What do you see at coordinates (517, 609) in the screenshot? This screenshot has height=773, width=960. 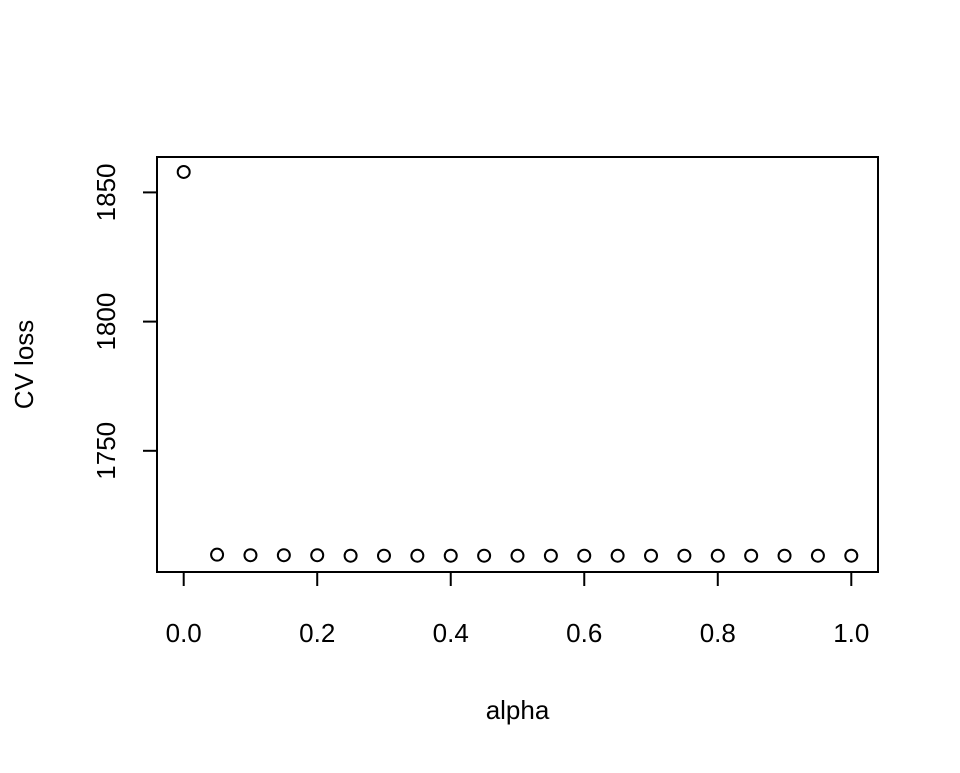 I see `x-axis: 0.0 0.2 0.4 0.6 0.8 1.0` at bounding box center [517, 609].